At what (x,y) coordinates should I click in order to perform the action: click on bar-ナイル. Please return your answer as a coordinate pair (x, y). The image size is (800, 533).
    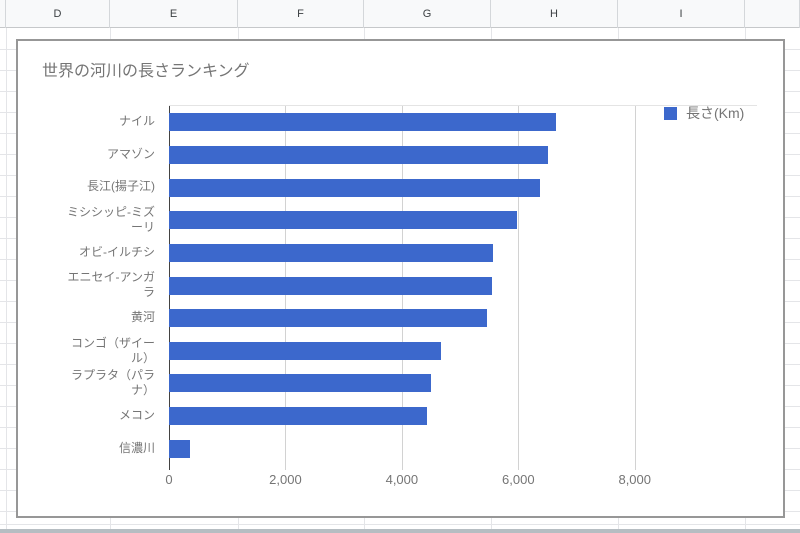
    Looking at the image, I should click on (363, 122).